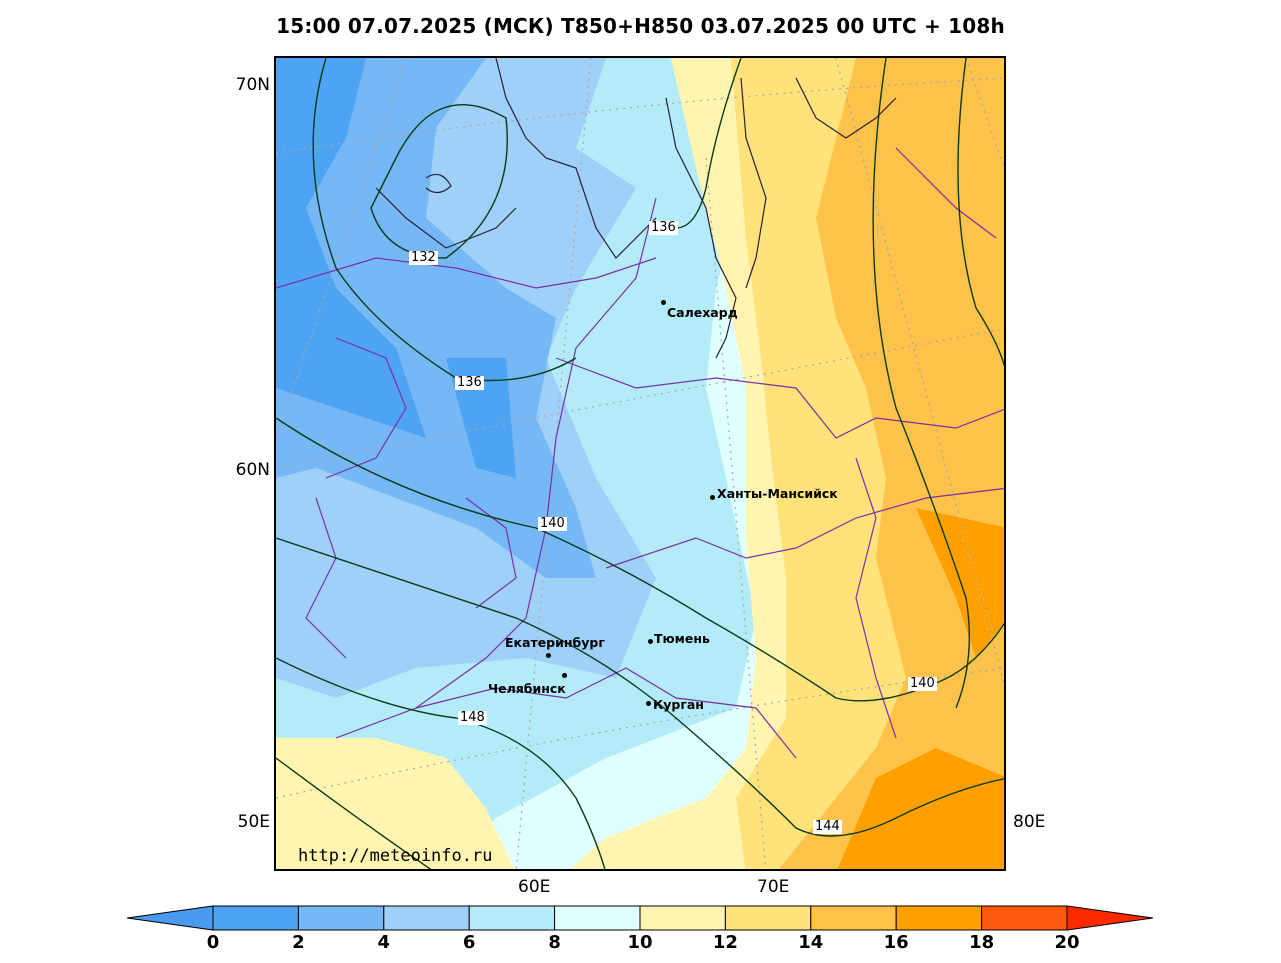  What do you see at coordinates (1067, 942) in the screenshot?
I see `colorbar-tick-label: 20` at bounding box center [1067, 942].